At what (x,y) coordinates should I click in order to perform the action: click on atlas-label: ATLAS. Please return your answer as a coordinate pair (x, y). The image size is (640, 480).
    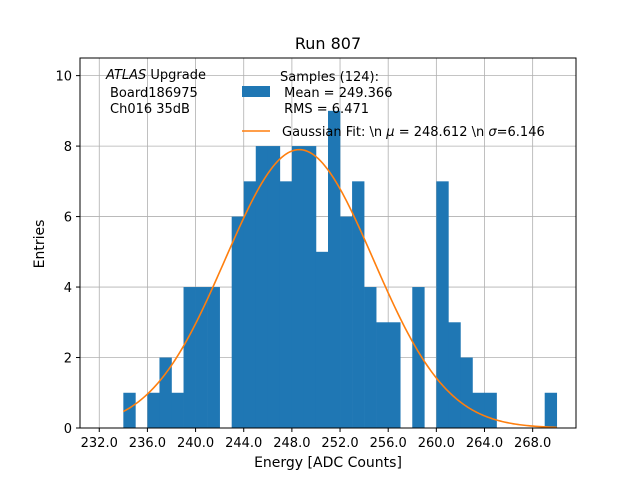
    Looking at the image, I should click on (125, 75).